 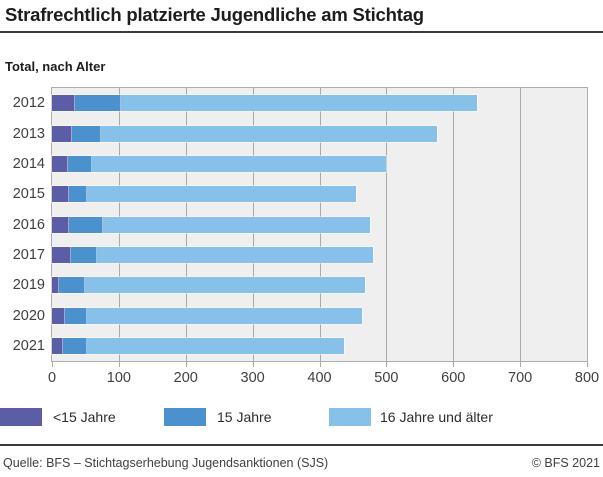 I want to click on y-axis-label-2019: 2019, so click(x=28, y=285).